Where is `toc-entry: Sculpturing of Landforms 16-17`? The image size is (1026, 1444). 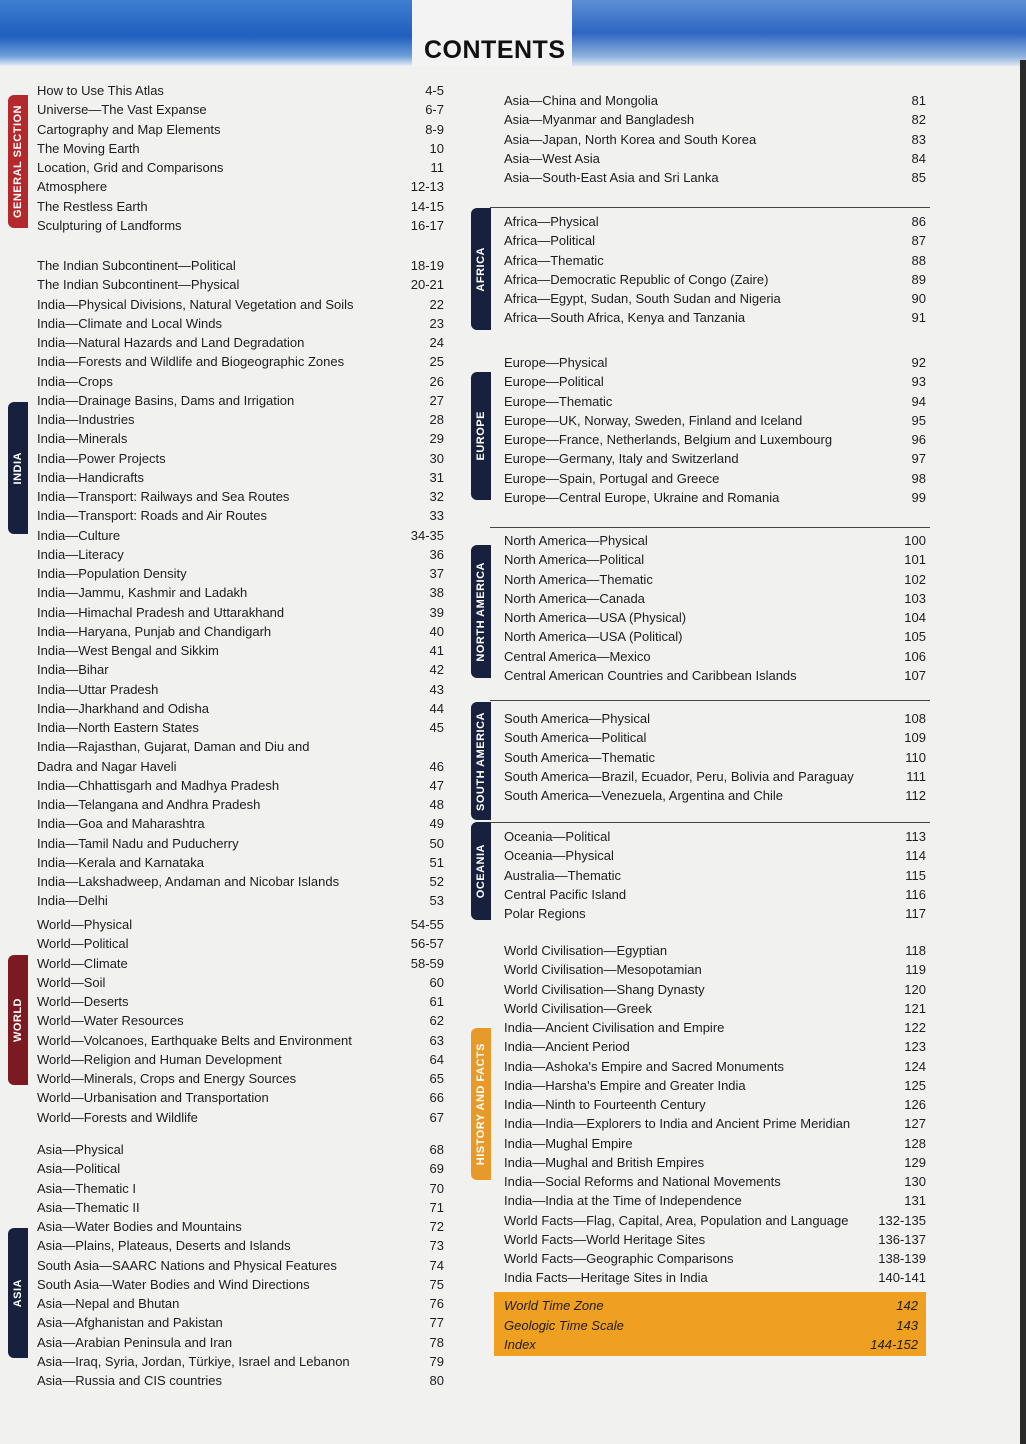 toc-entry: Sculpturing of Landforms 16-17 is located at coordinates (240, 225).